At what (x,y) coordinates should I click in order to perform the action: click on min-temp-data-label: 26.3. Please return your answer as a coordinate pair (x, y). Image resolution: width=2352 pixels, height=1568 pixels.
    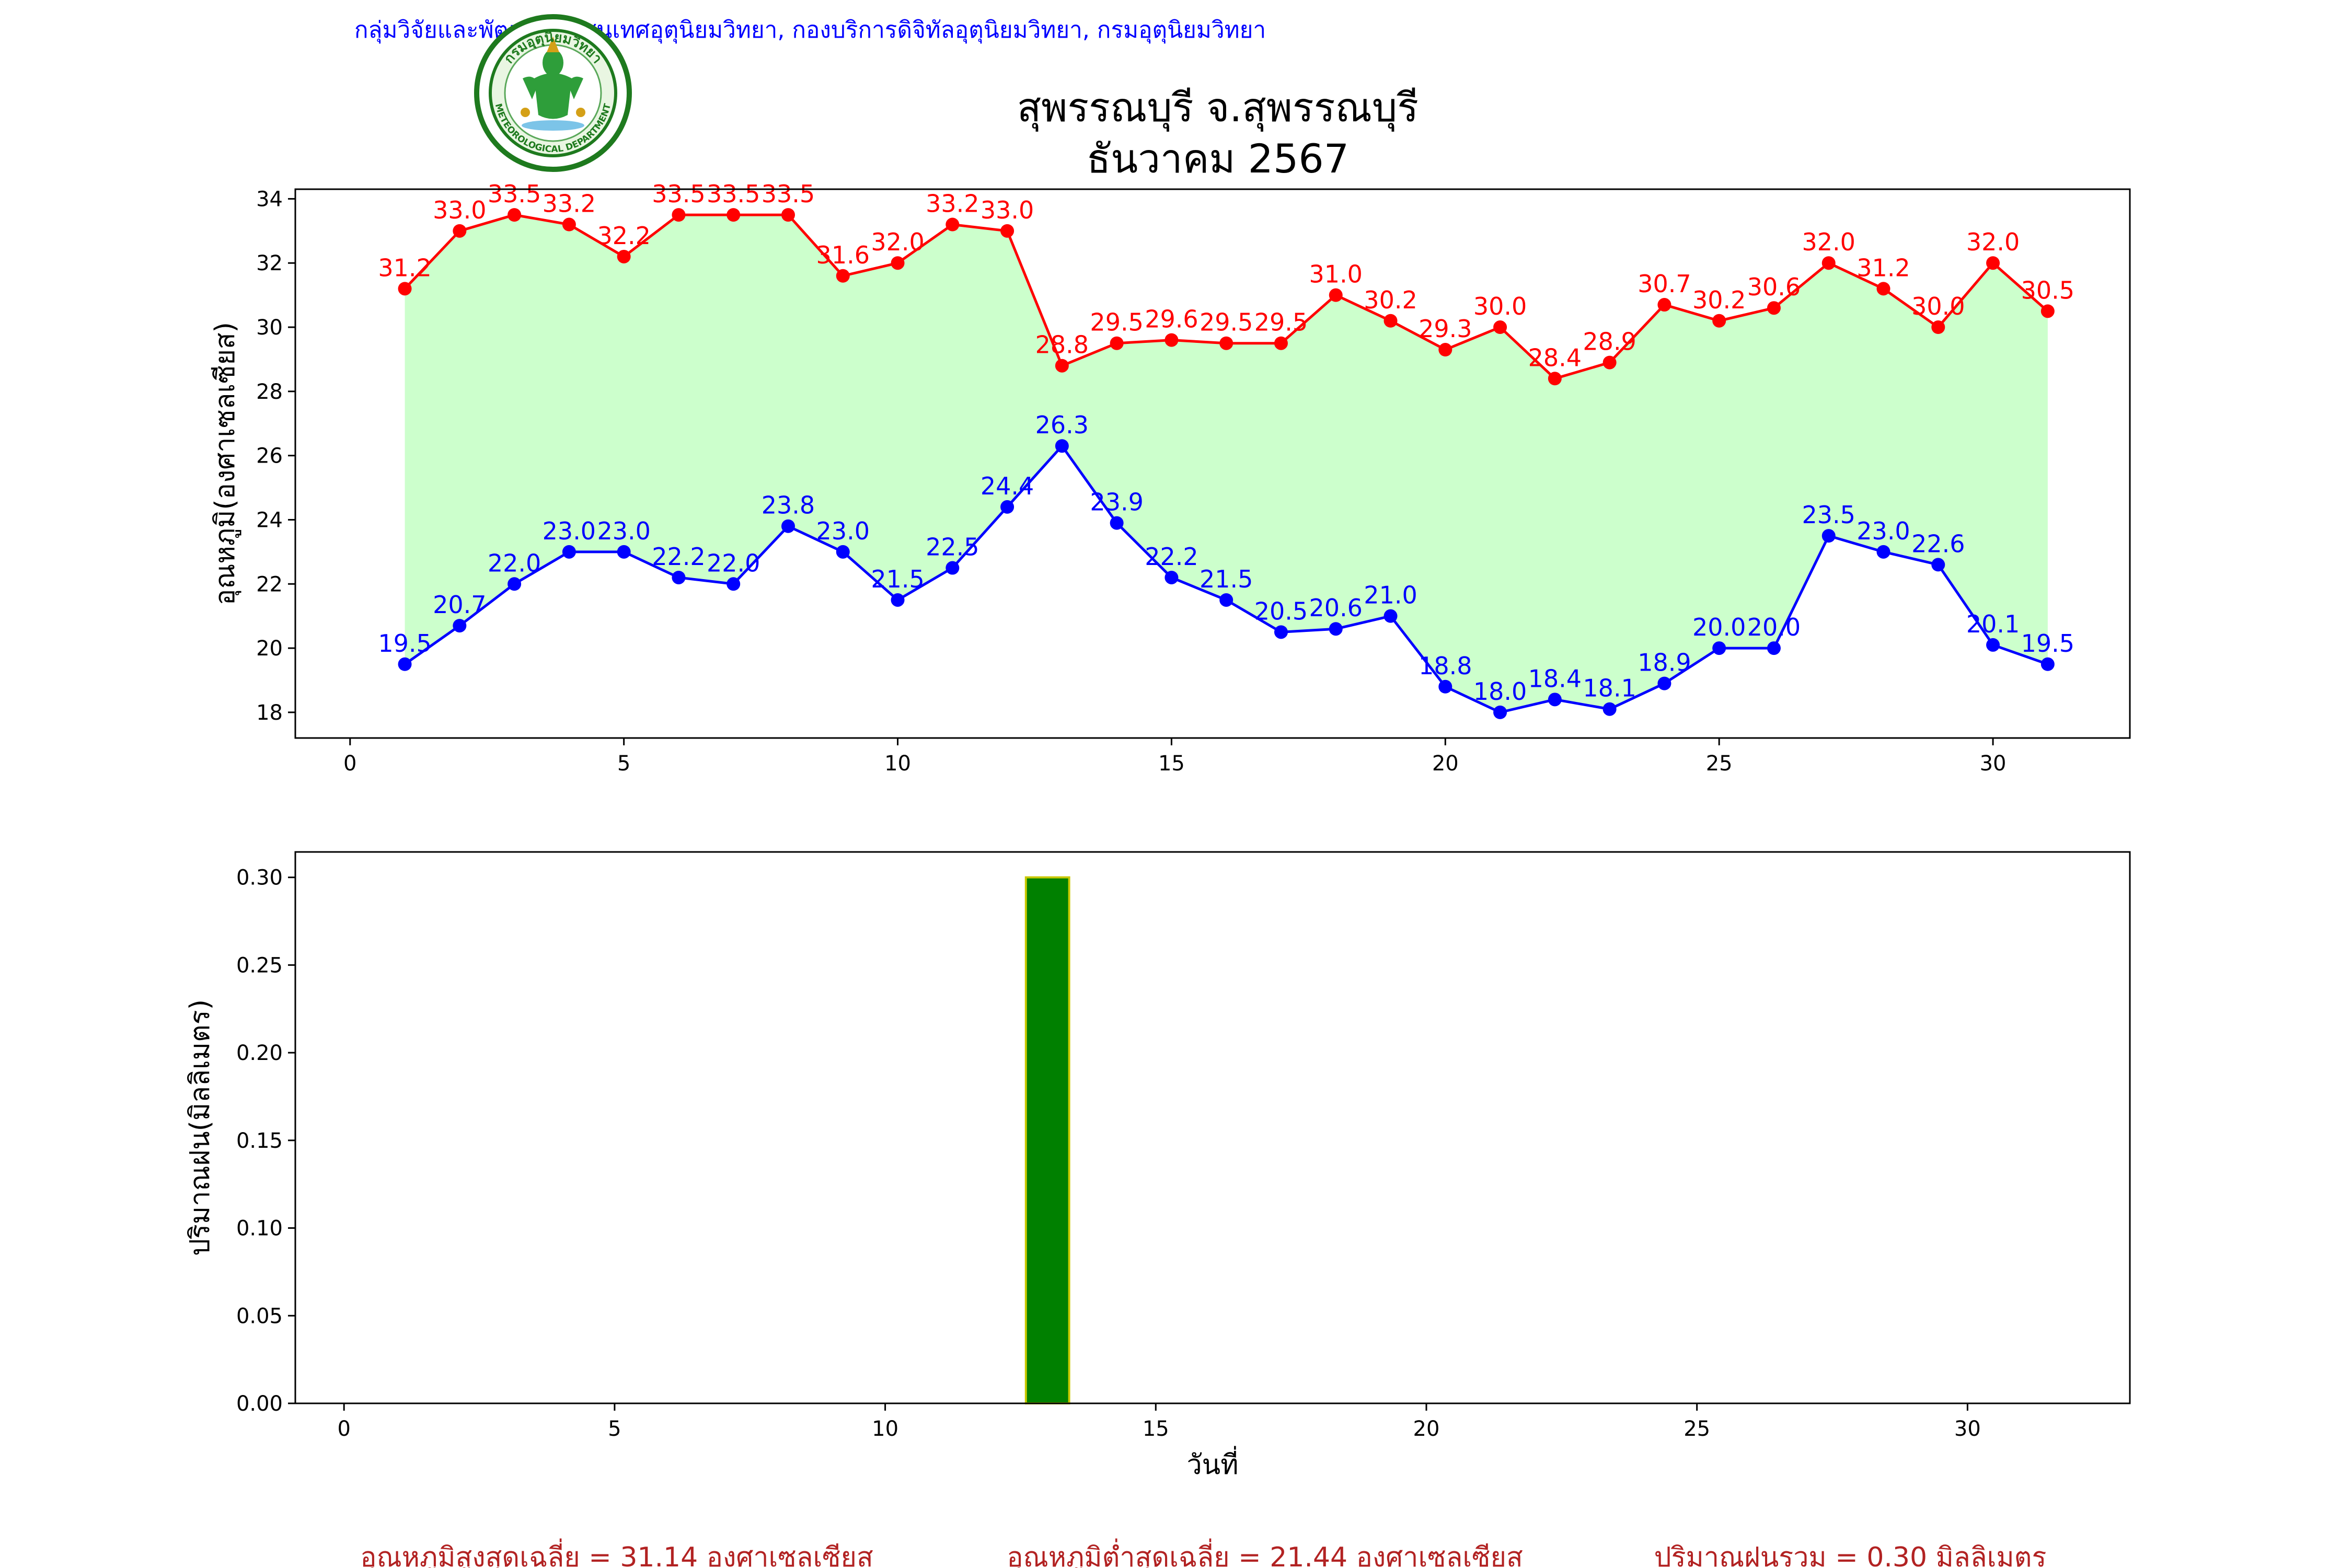
    Looking at the image, I should click on (1062, 425).